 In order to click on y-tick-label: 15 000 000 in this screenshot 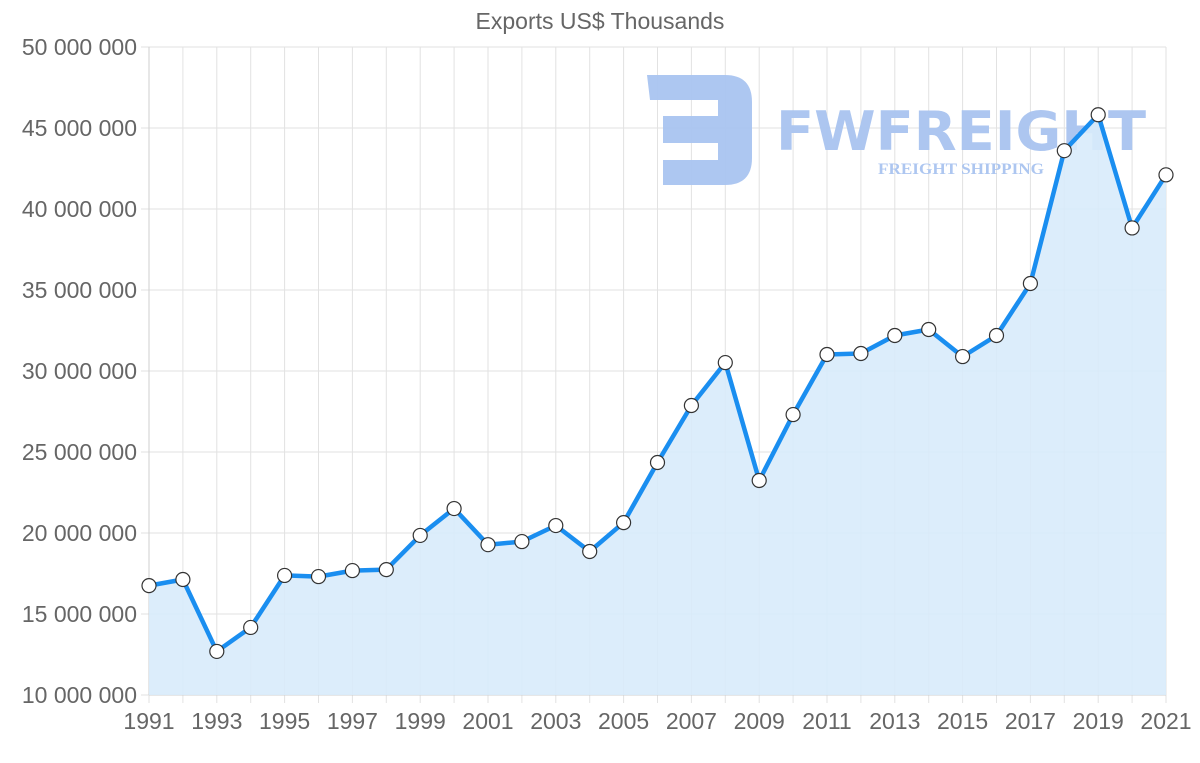, I will do `click(79, 614)`.